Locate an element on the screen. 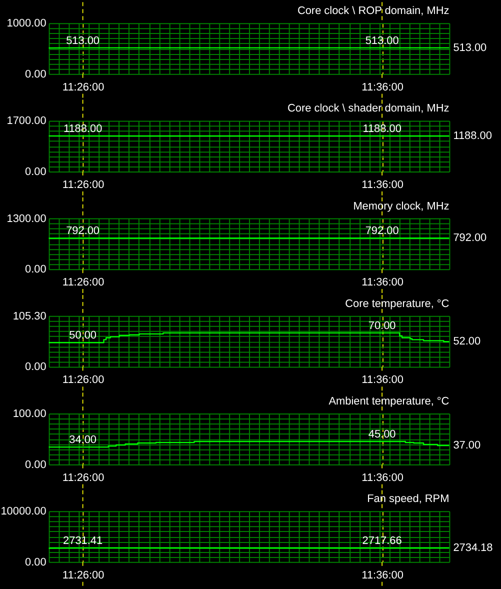  data-label: 2734.18 is located at coordinates (473, 548).